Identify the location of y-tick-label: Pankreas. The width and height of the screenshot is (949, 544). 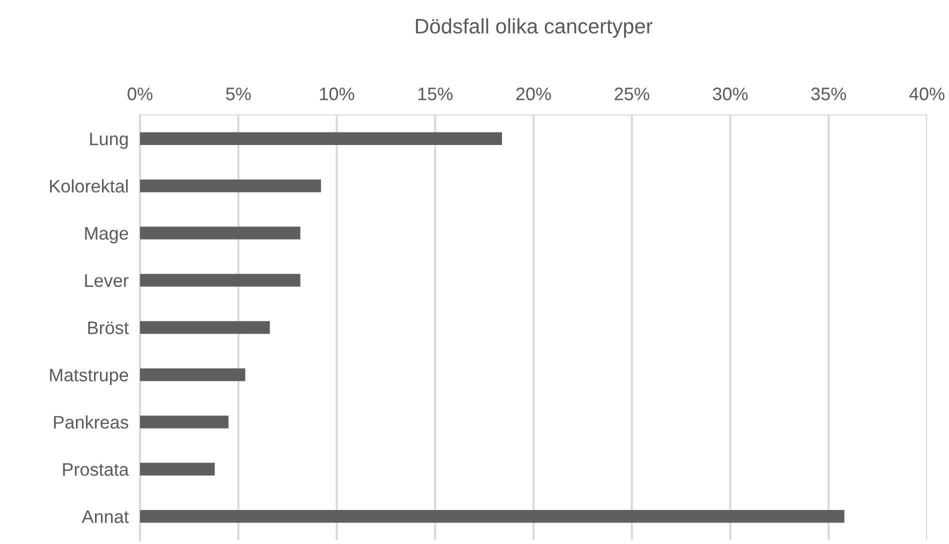
(91, 422).